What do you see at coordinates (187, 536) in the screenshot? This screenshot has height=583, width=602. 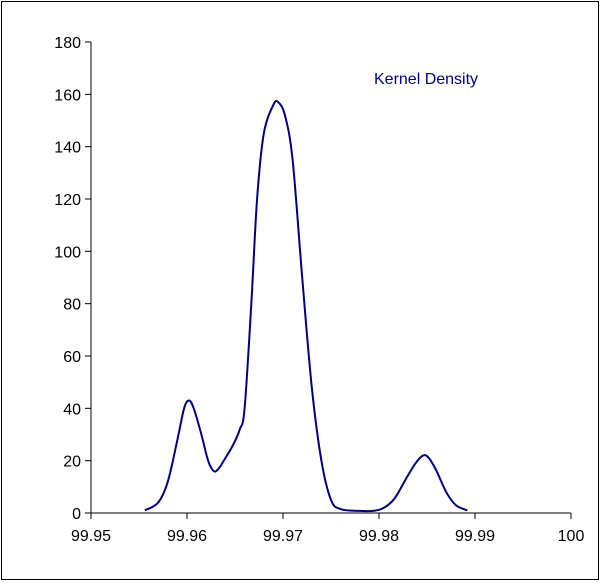 I see `x-tick-label: 99.96` at bounding box center [187, 536].